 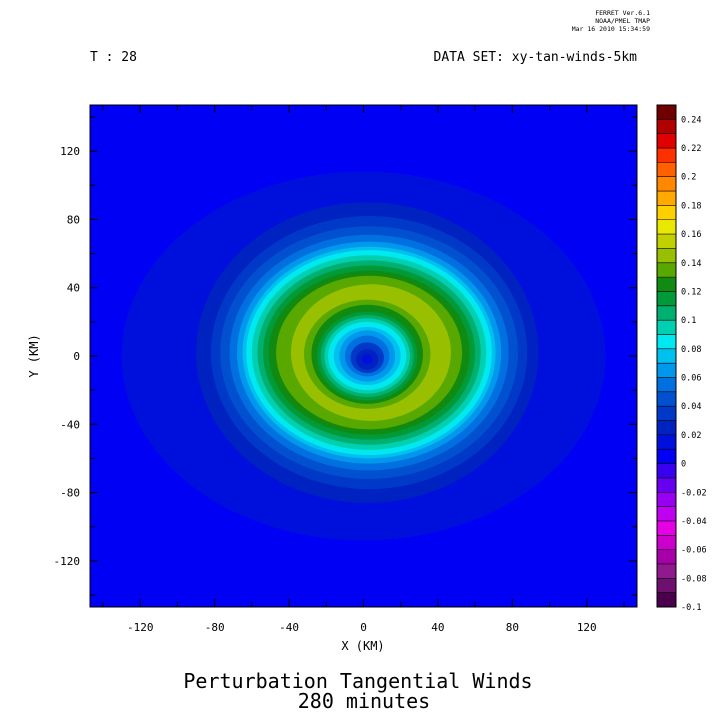 What do you see at coordinates (691, 436) in the screenshot?
I see `colorbar-tick-label: 0.02` at bounding box center [691, 436].